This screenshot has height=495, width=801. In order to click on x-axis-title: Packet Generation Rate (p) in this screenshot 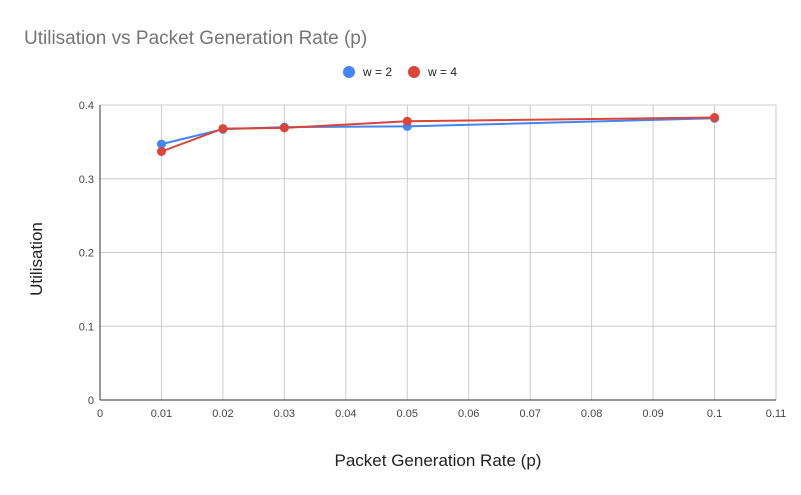, I will do `click(438, 460)`.